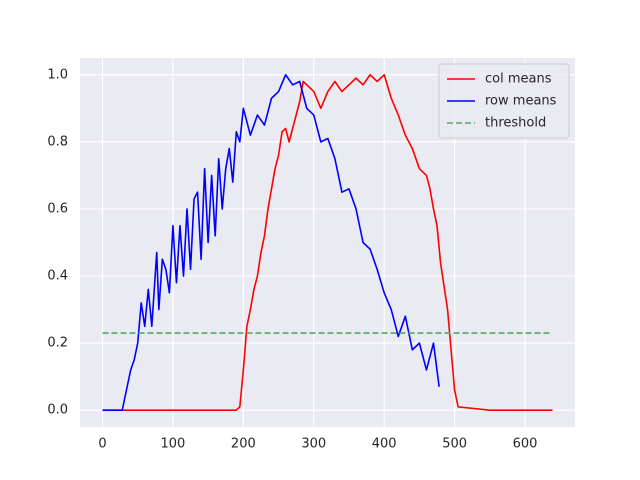 The width and height of the screenshot is (640, 480). I want to click on x-tick-label: 500, so click(454, 444).